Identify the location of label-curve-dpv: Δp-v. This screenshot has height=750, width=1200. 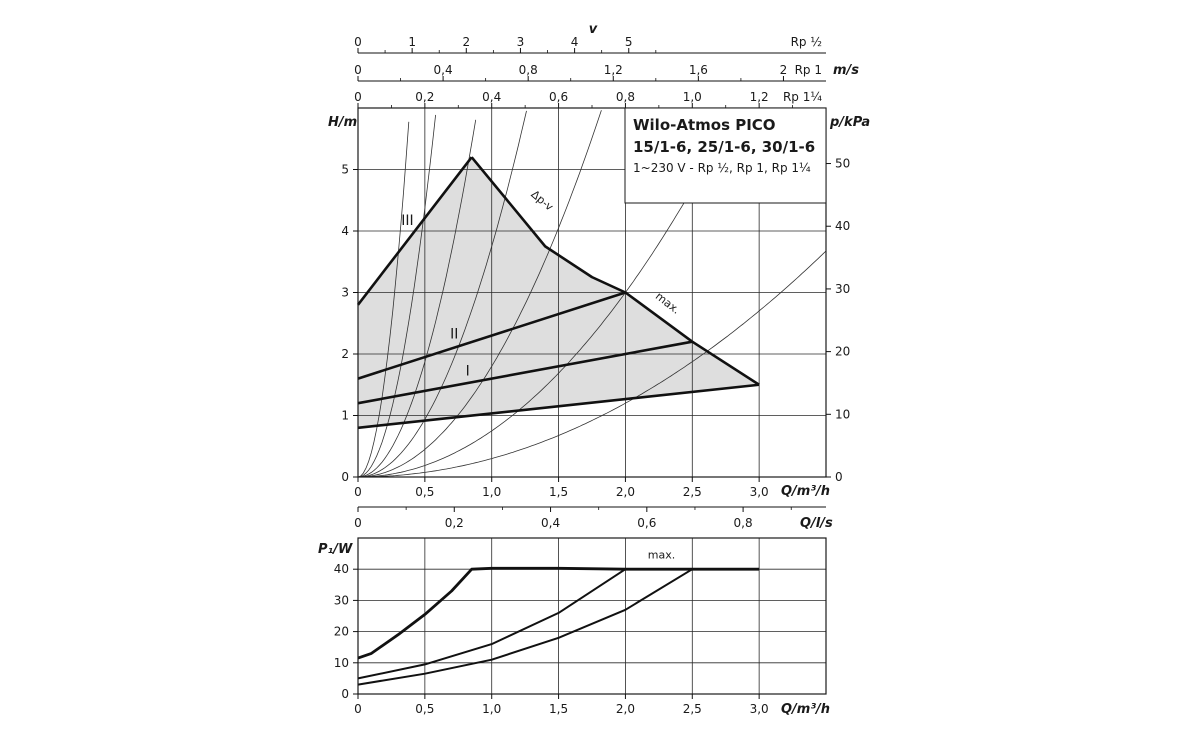
(542, 201).